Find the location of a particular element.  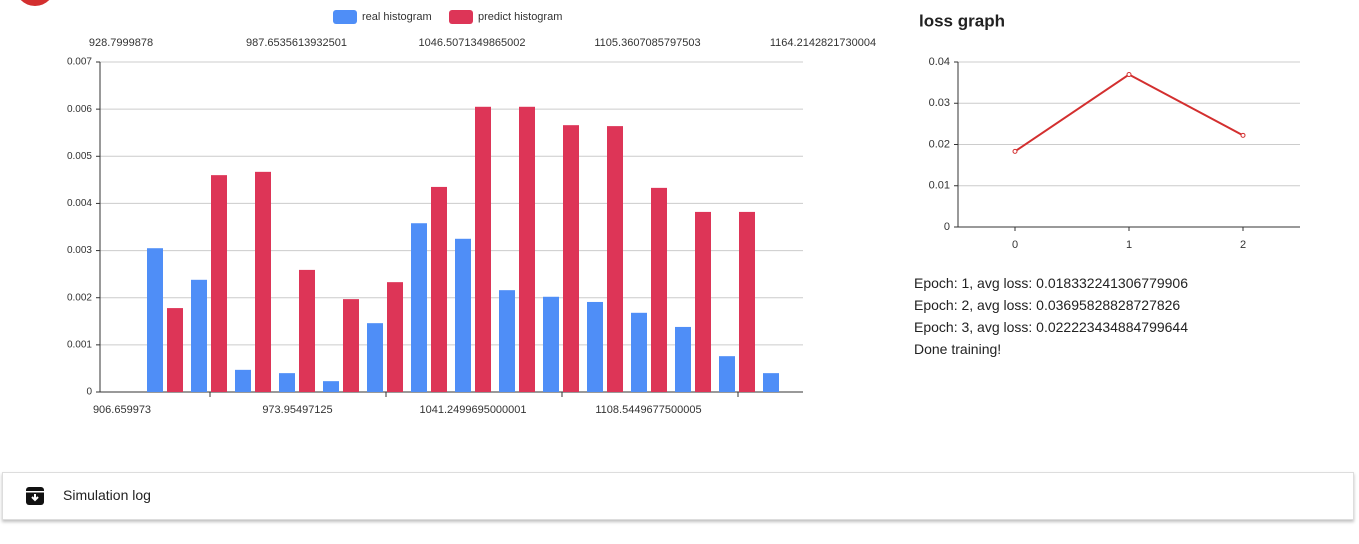

y-tick-label: 0.04 is located at coordinates (939, 62).